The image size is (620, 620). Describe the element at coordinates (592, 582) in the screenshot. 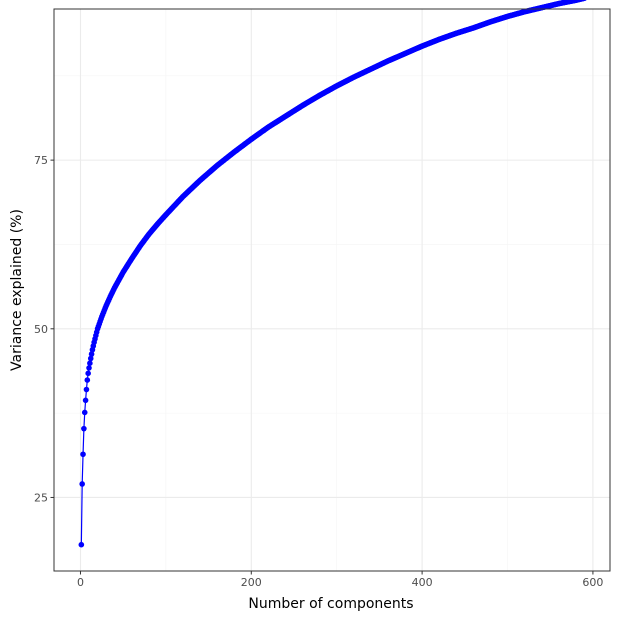

I see `x-tick-label: 600` at that location.